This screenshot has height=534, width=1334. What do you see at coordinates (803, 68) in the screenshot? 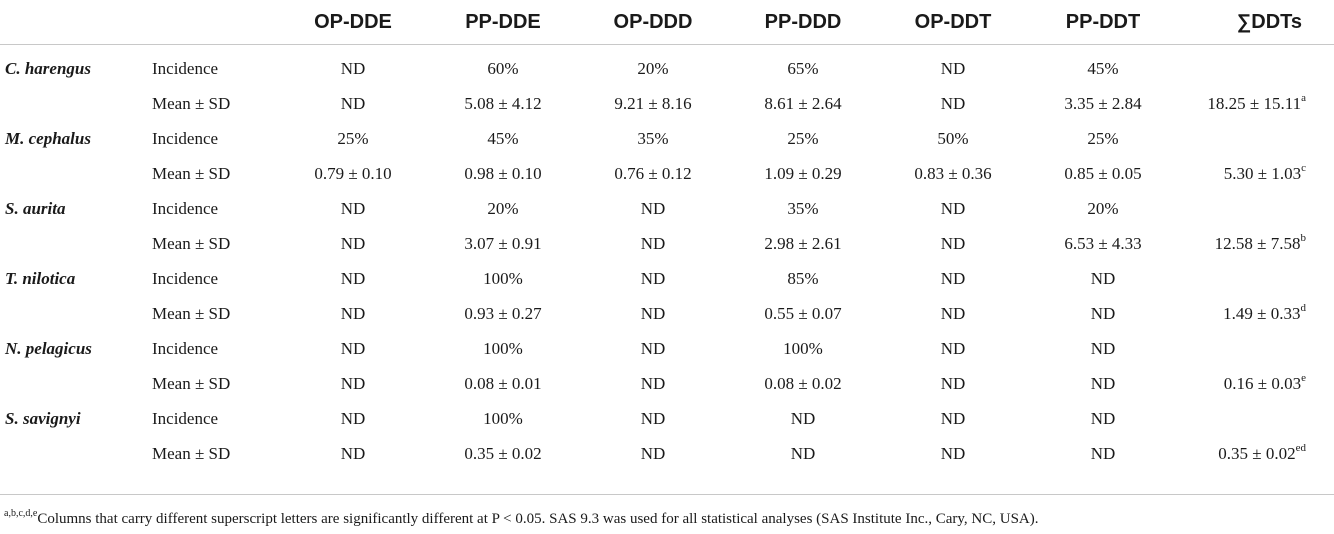
I see `table-cell: 65%` at bounding box center [803, 68].